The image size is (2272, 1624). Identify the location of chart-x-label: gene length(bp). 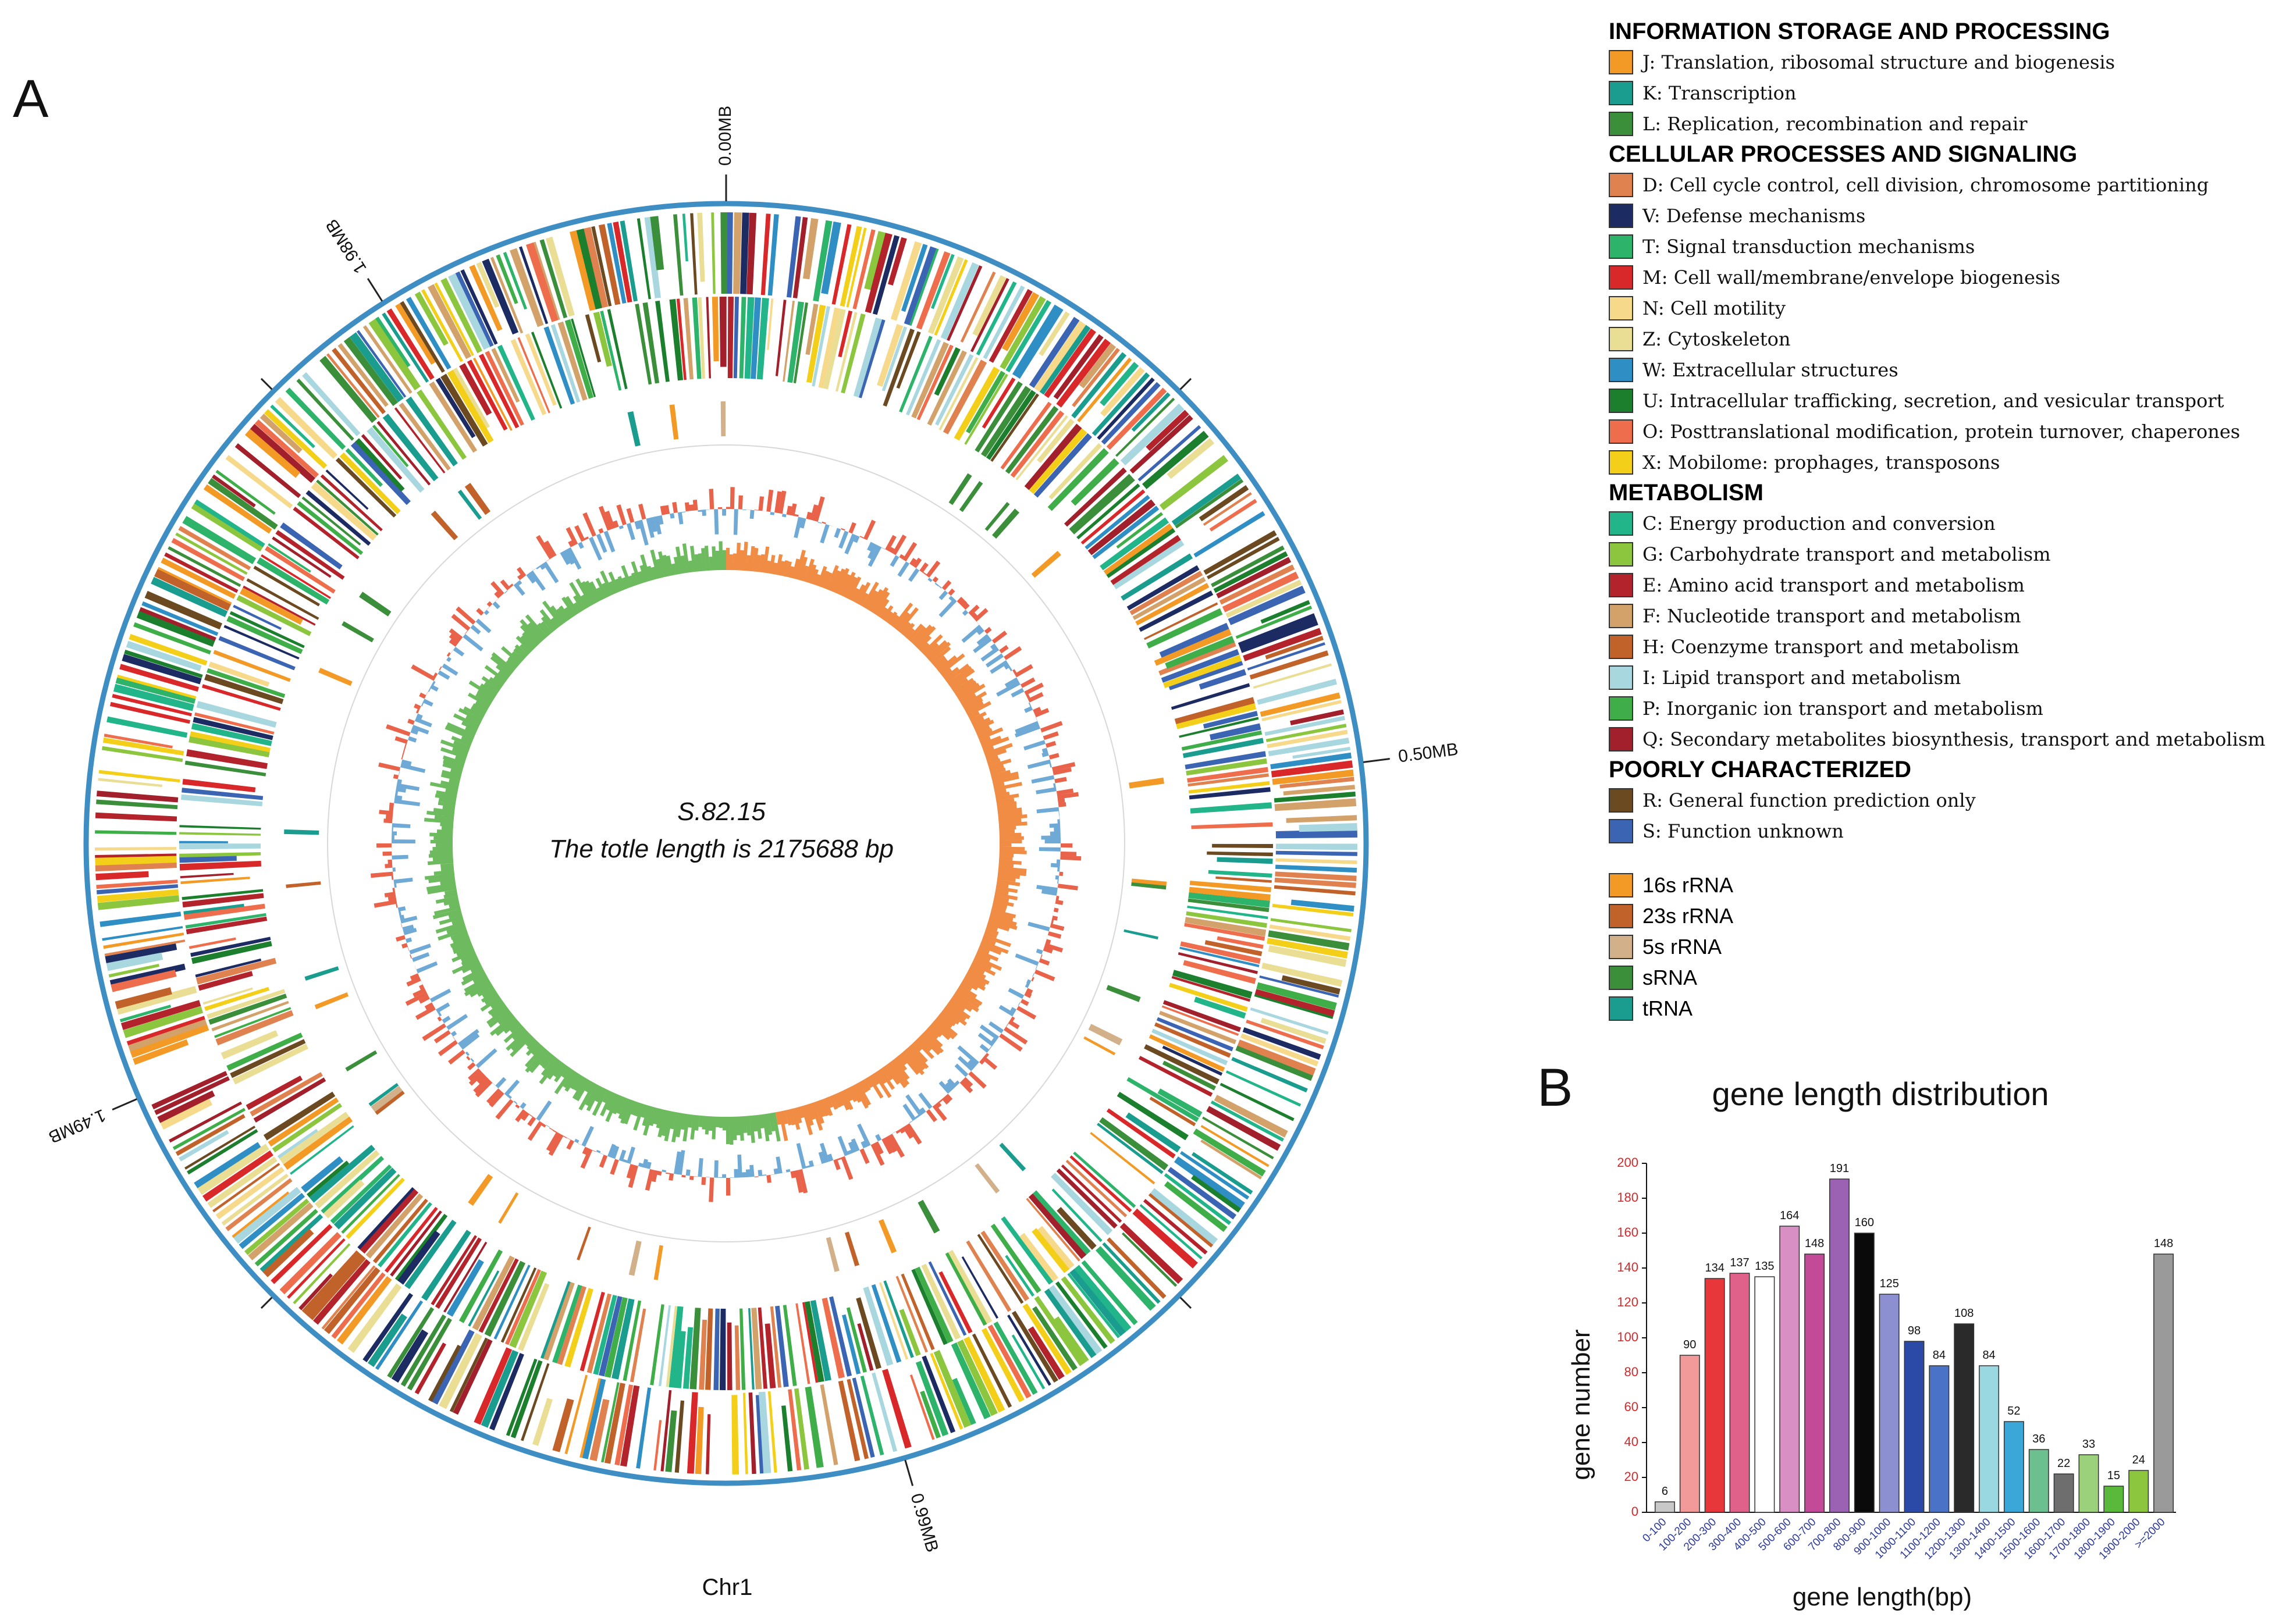
(1882, 1597).